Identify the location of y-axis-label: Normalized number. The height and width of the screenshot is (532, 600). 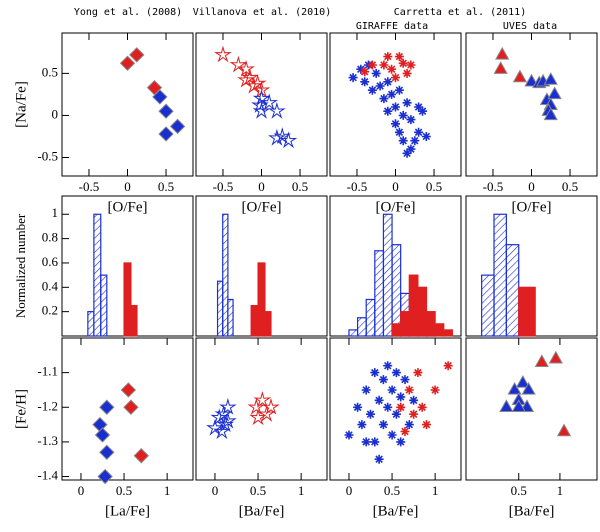
(20, 265).